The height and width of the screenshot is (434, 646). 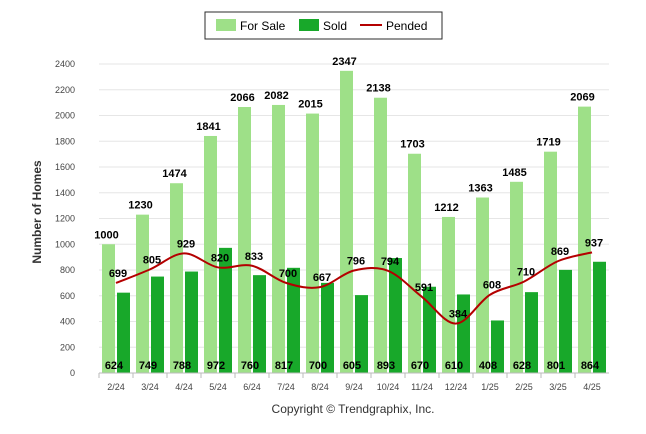 I want to click on x-tick-label: 9/24, so click(x=354, y=387).